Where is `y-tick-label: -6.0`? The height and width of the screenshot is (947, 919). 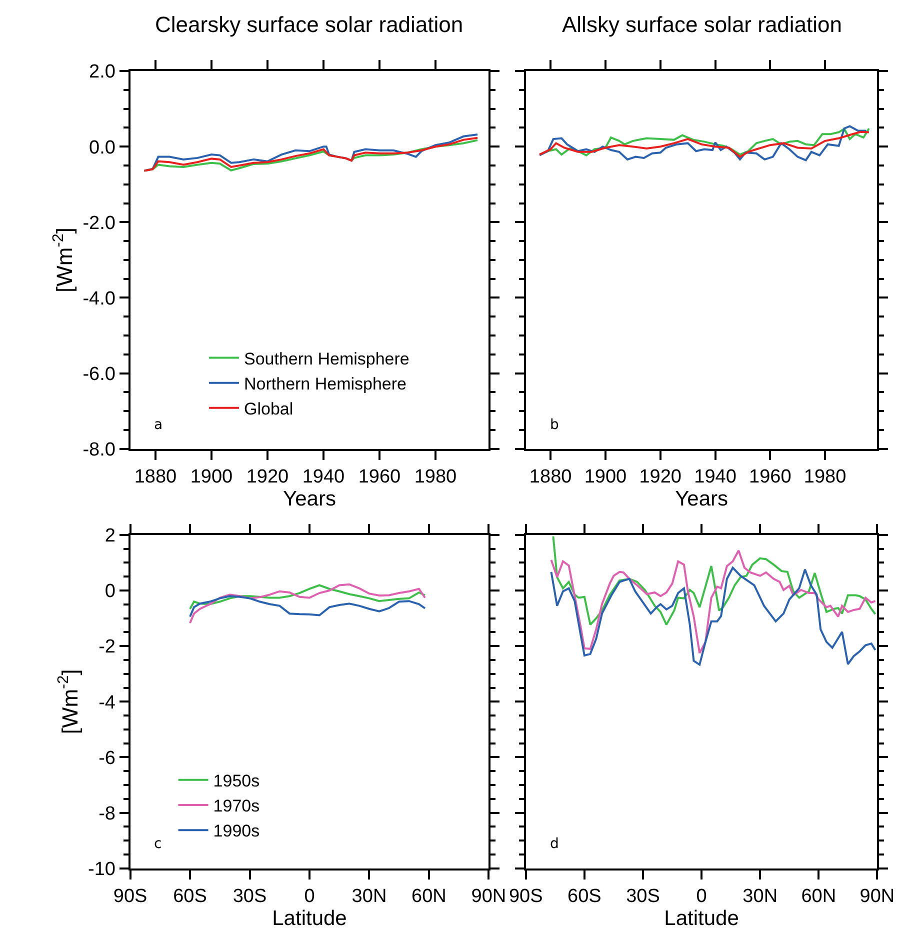 y-tick-label: -6.0 is located at coordinates (99, 374).